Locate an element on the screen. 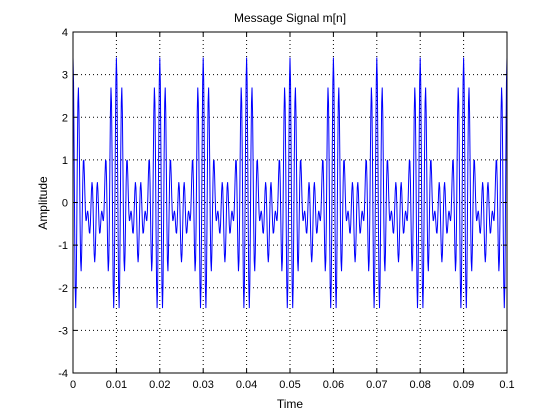  y-tick-label: 0 is located at coordinates (65, 204).